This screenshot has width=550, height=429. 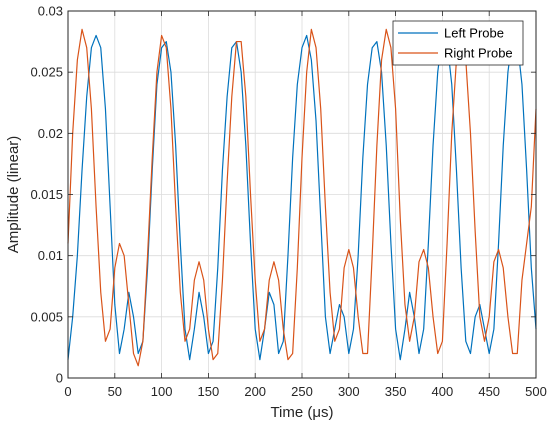 I want to click on y-tick-label: 0.005, so click(x=46, y=316).